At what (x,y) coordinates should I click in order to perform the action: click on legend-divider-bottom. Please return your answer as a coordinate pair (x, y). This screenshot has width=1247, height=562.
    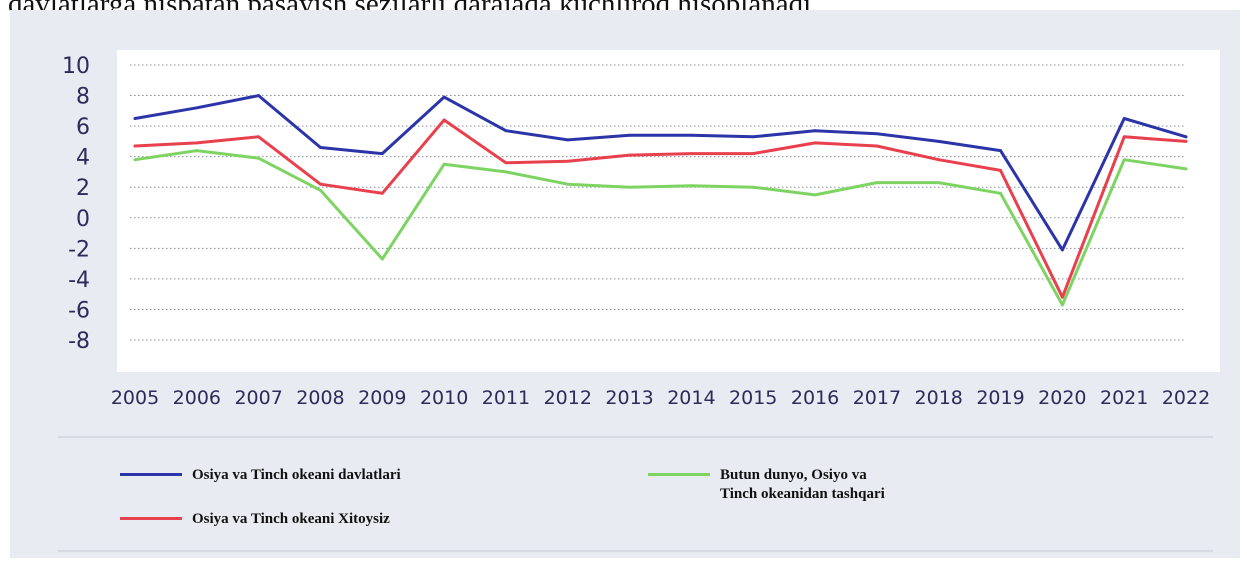
    Looking at the image, I should click on (635, 551).